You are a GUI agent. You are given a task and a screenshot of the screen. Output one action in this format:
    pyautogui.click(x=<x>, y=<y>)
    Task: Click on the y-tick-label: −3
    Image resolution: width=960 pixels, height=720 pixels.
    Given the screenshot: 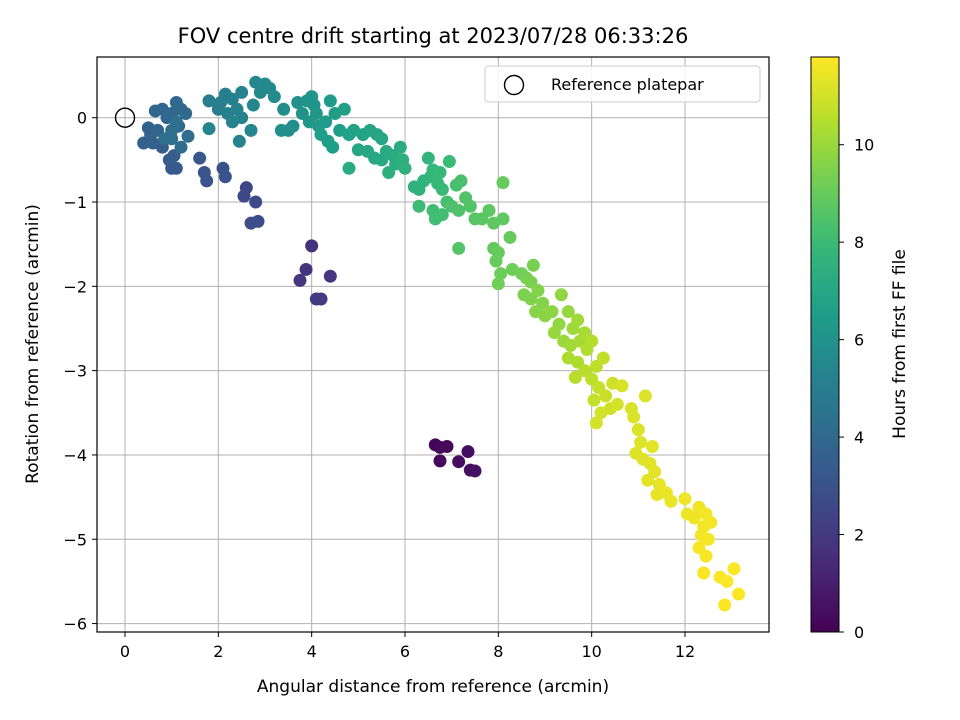 What is the action you would take?
    pyautogui.click(x=75, y=371)
    